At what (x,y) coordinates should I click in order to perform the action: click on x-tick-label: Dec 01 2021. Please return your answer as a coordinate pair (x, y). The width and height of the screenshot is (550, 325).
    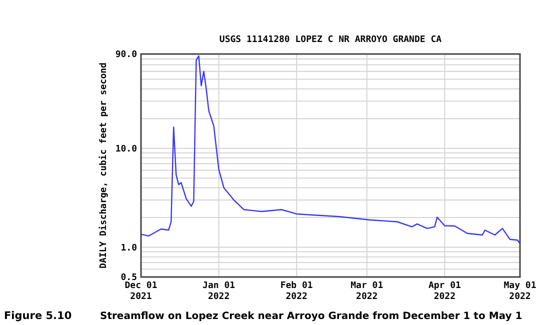
    Looking at the image, I should click on (141, 291).